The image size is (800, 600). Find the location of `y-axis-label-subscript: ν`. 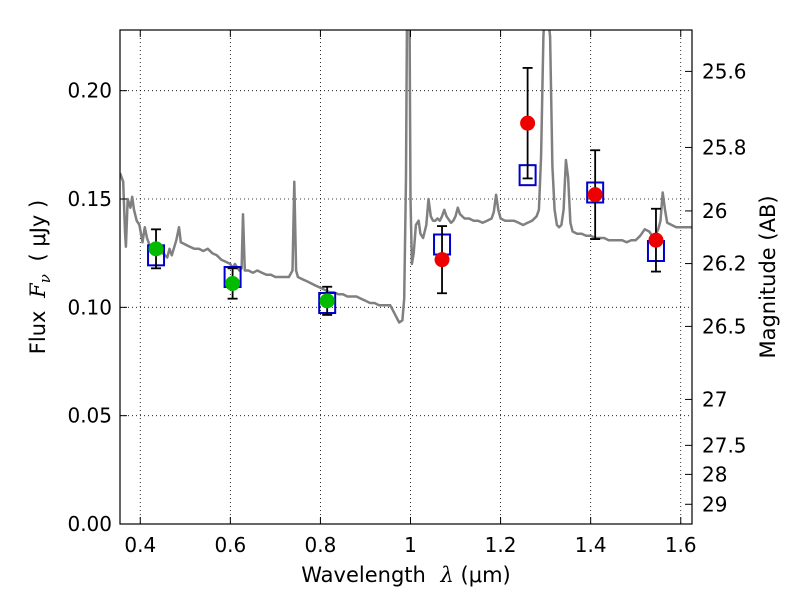

y-axis-label-subscript: ν is located at coordinates (45, 278).